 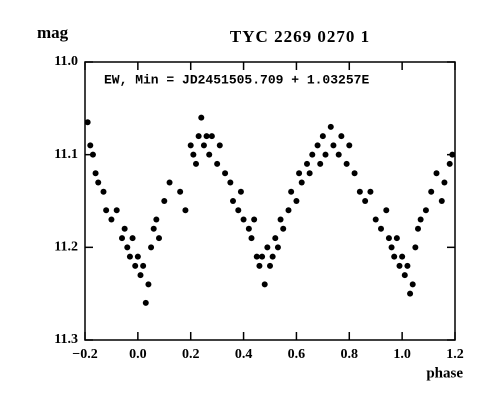 I want to click on x-tick-label: 0.8, so click(x=350, y=354).